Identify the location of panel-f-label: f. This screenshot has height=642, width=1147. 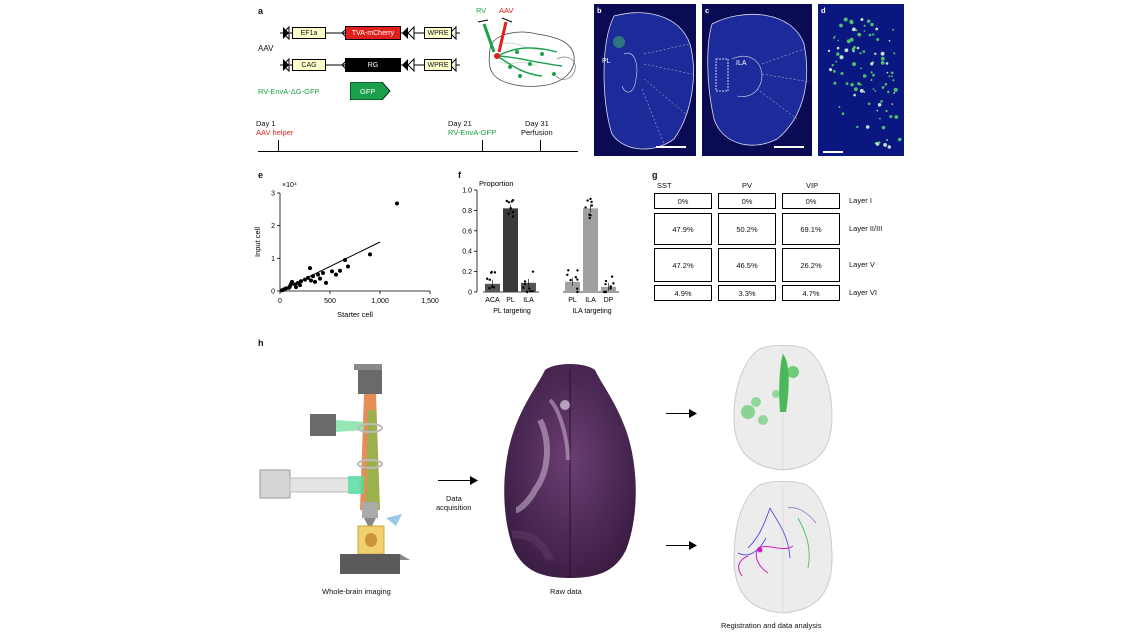
(459, 175).